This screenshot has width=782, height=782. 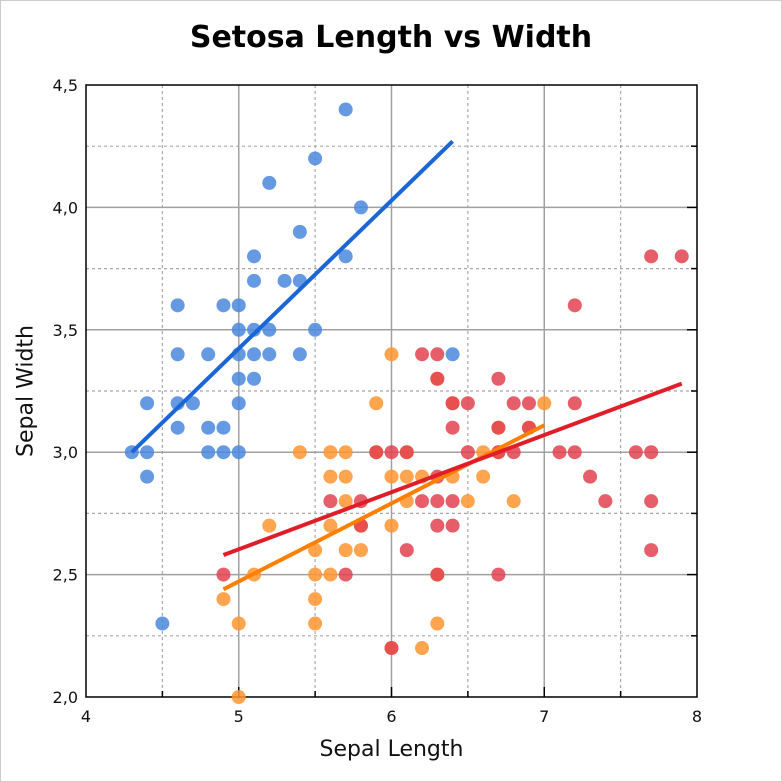 I want to click on x-tick-label: 4, so click(x=86, y=716).